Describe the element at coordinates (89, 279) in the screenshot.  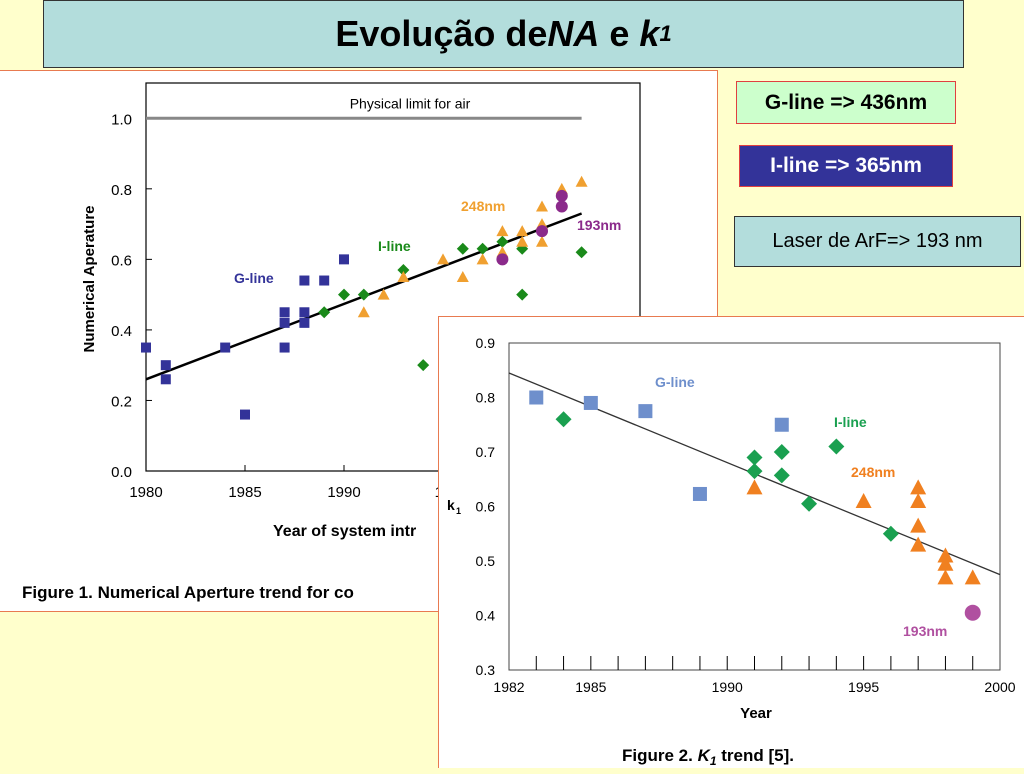
I see `fig1-y-axis-title: Numerical Aperature` at that location.